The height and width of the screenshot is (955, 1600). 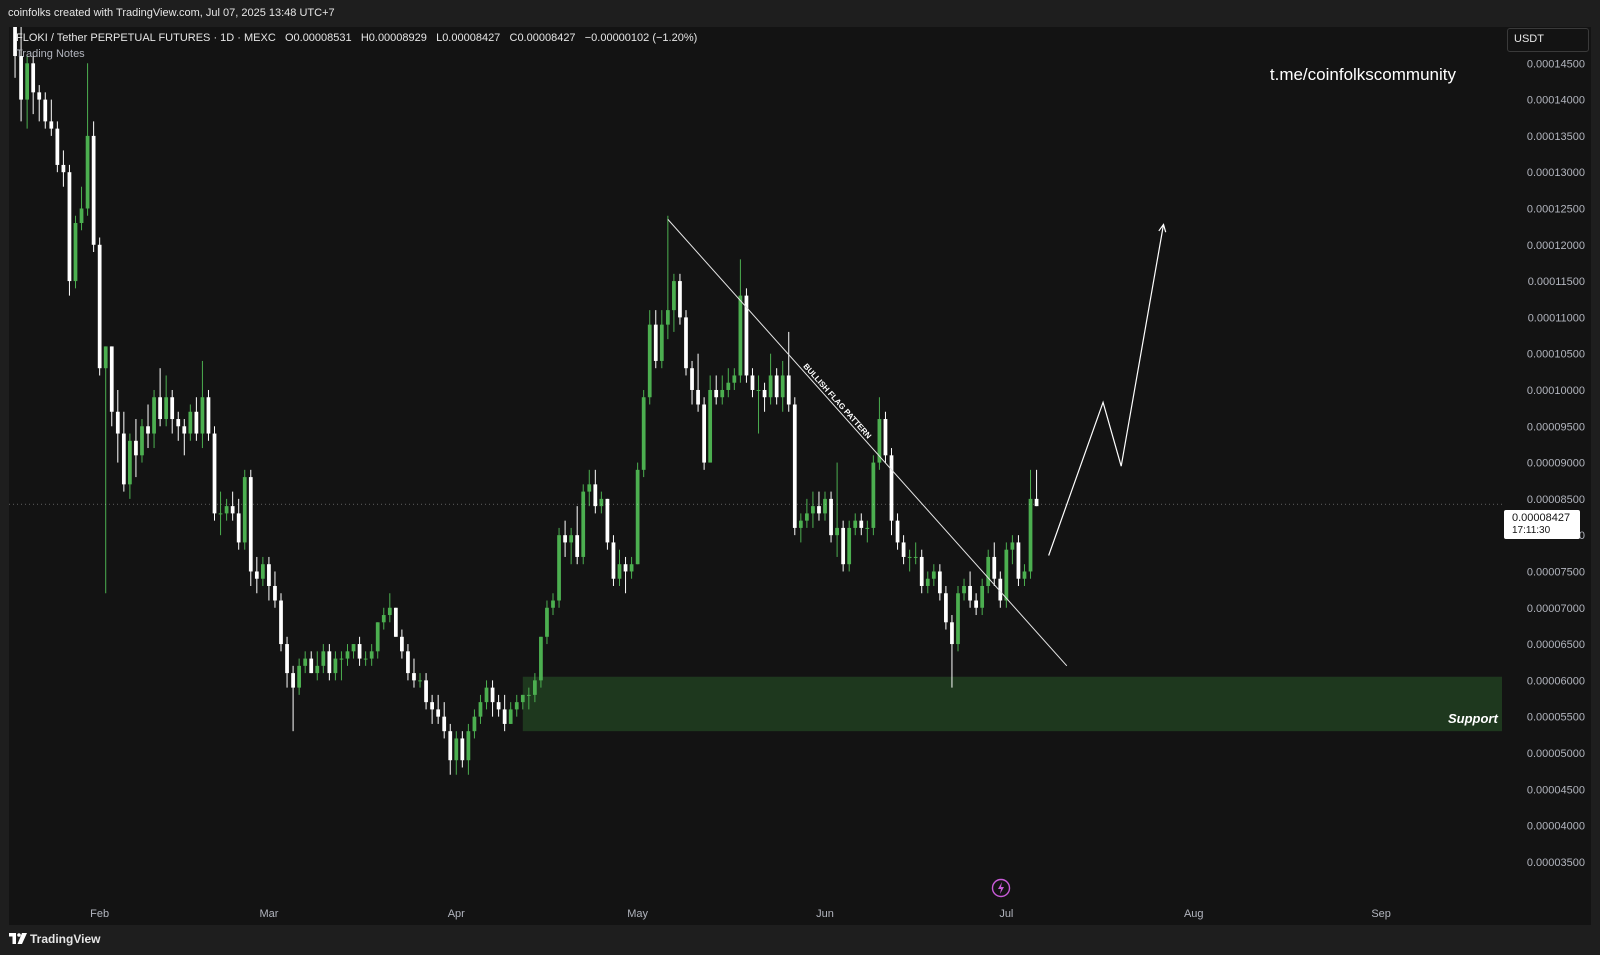 What do you see at coordinates (1556, 754) in the screenshot?
I see `y-axis-tick: 0.00005000` at bounding box center [1556, 754].